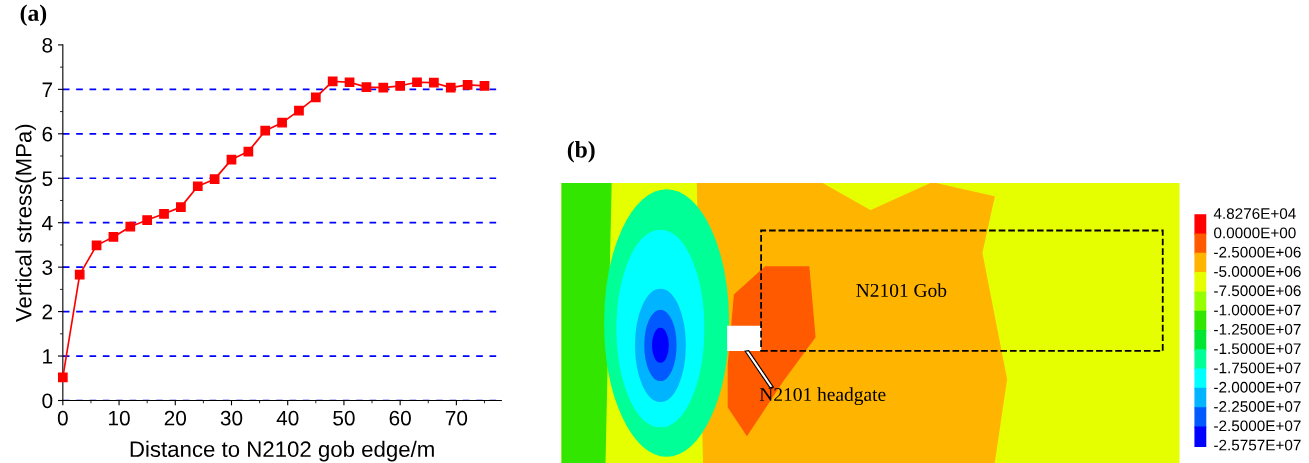  Describe the element at coordinates (1255, 233) in the screenshot. I see `category-label: 0.0000E+00` at that location.